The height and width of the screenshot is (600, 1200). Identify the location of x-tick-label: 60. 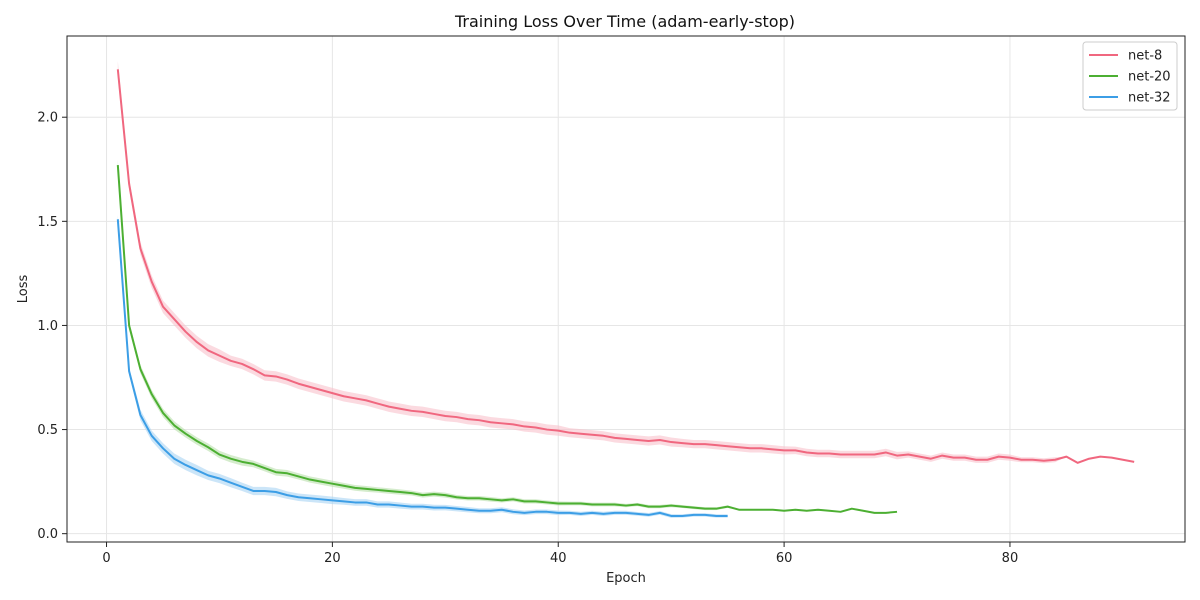
(784, 558).